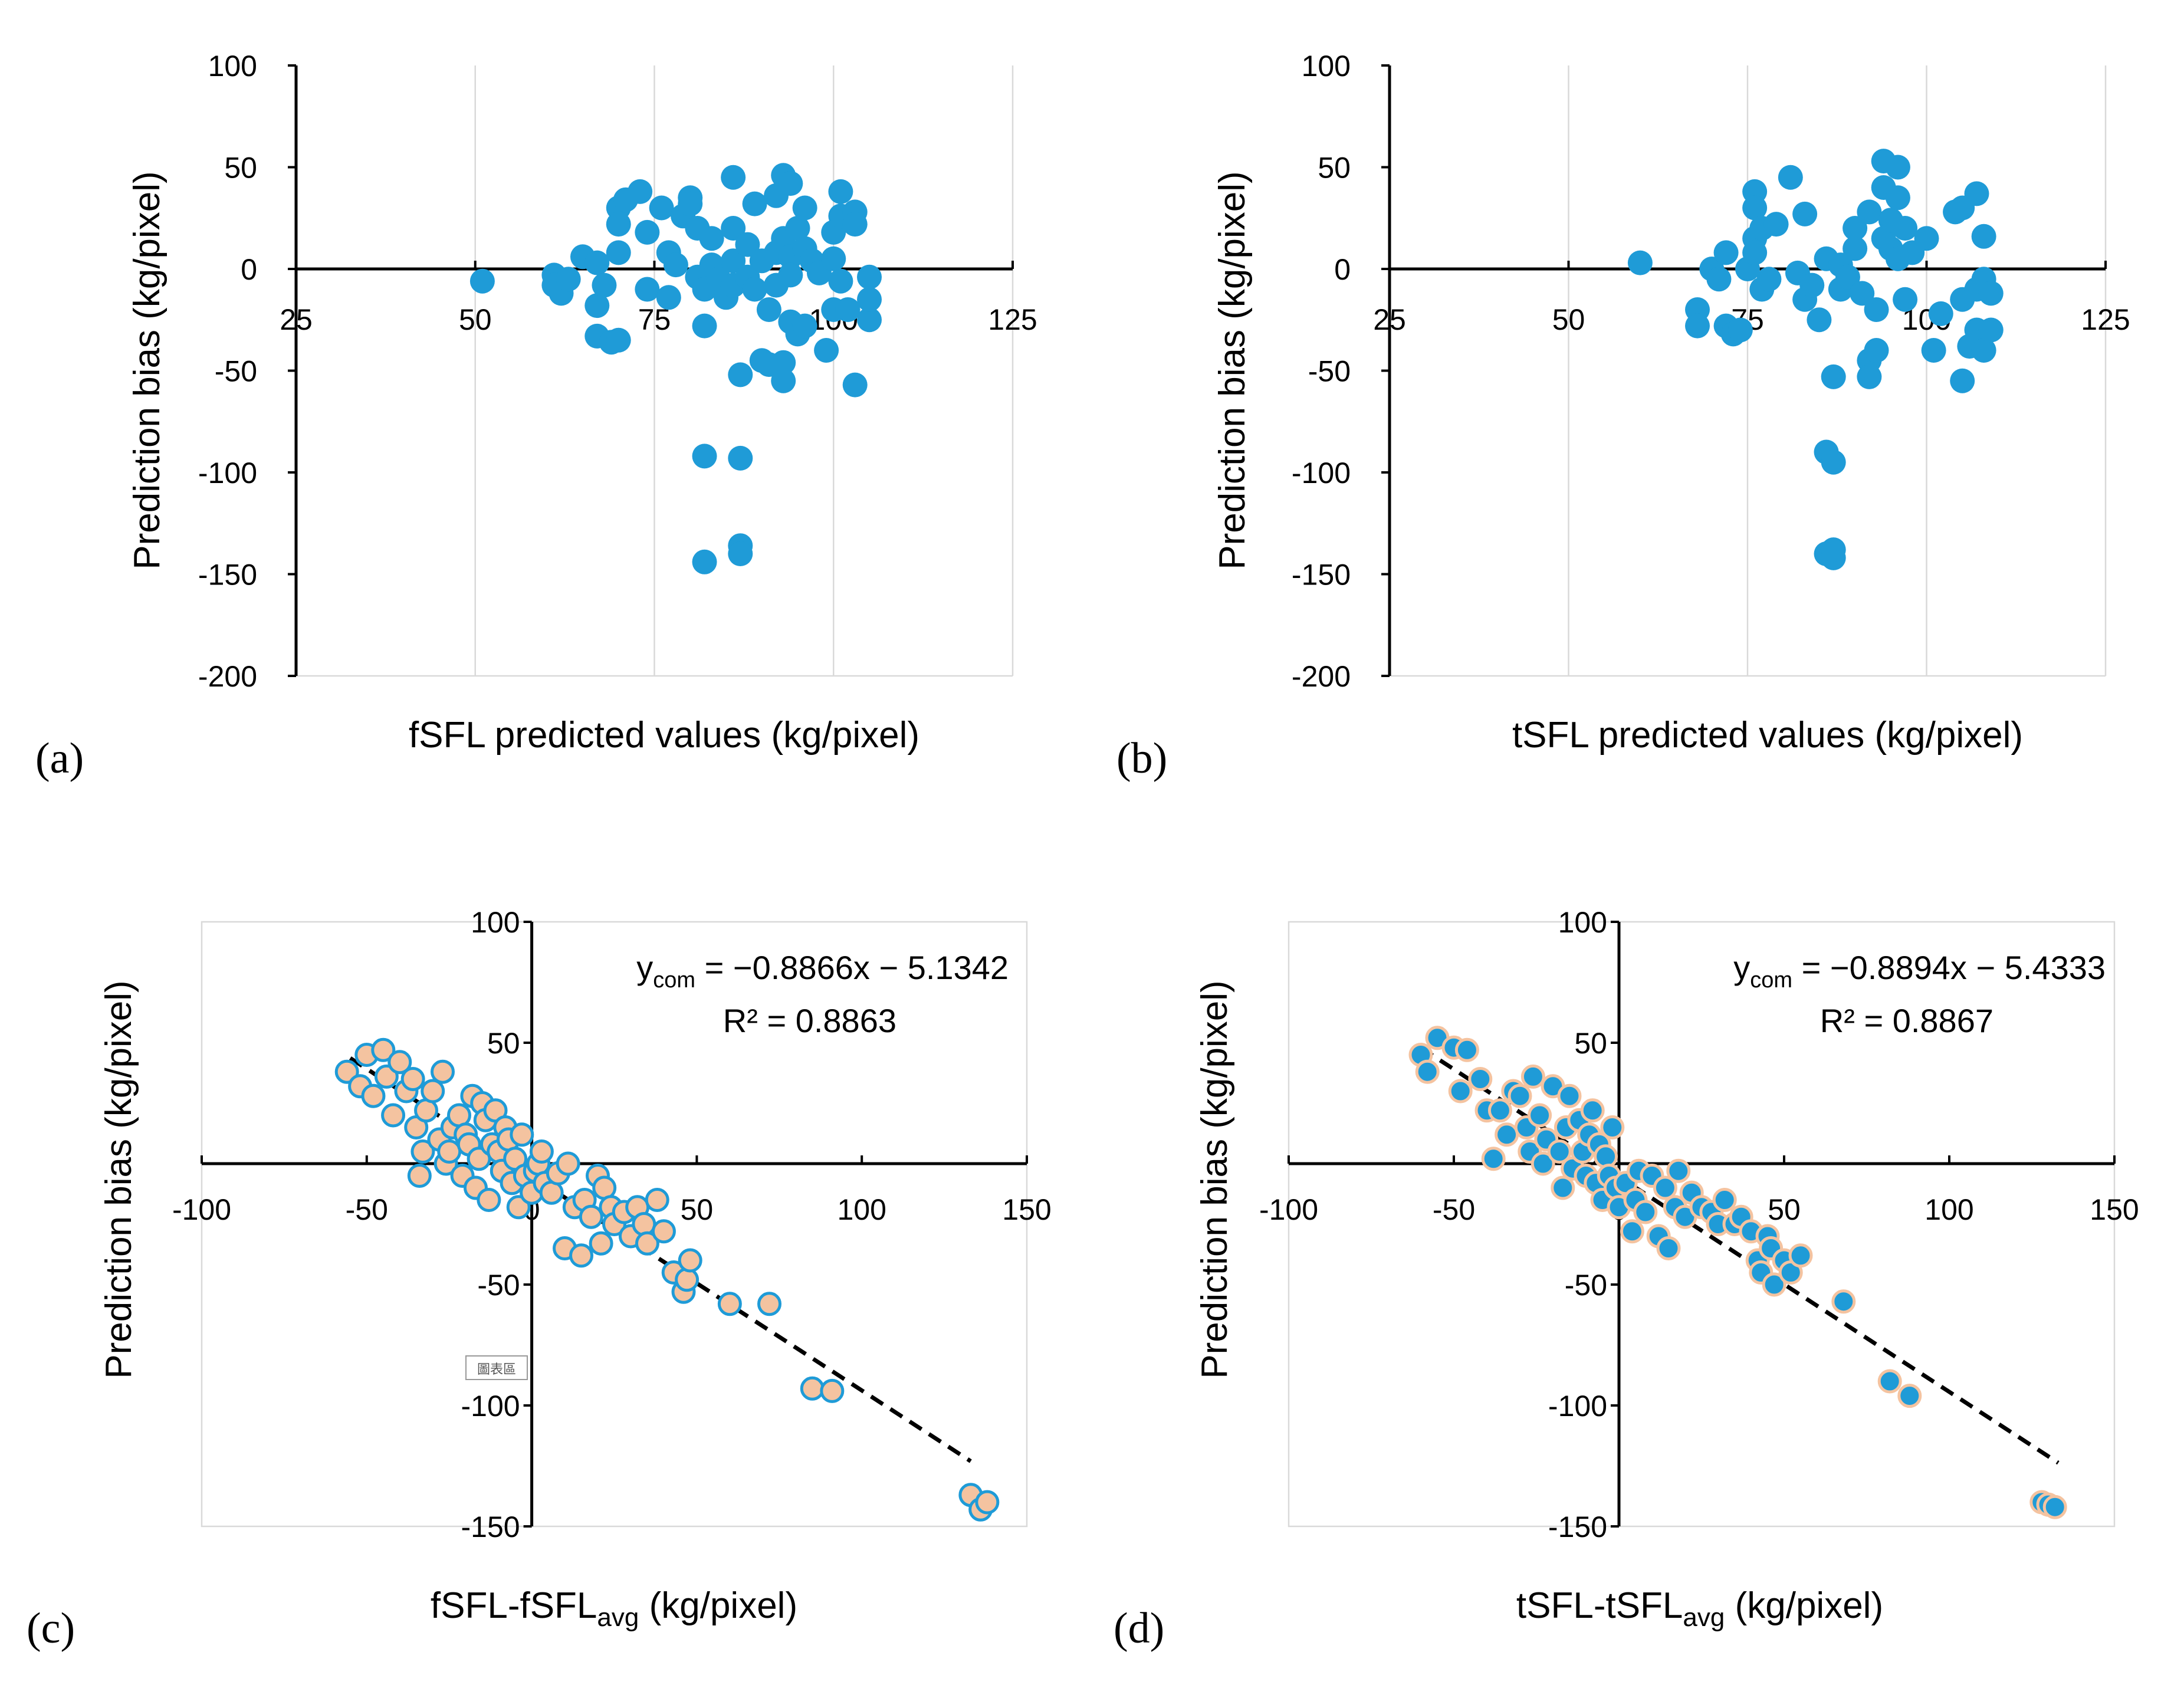 This screenshot has width=2184, height=1698. I want to click on x-axis-title: tSFL-tSFLavg (kg/pixel), so click(1699, 1609).